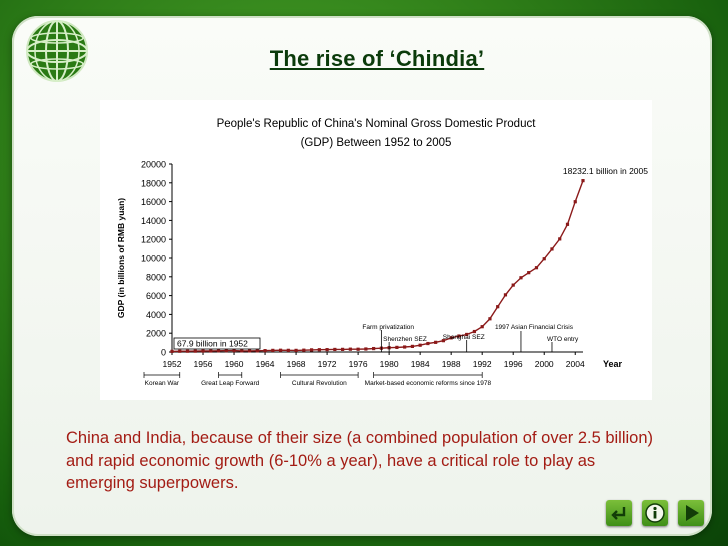 This screenshot has height=546, width=728. What do you see at coordinates (153, 183) in the screenshot?
I see `y-tick-label: 18000` at bounding box center [153, 183].